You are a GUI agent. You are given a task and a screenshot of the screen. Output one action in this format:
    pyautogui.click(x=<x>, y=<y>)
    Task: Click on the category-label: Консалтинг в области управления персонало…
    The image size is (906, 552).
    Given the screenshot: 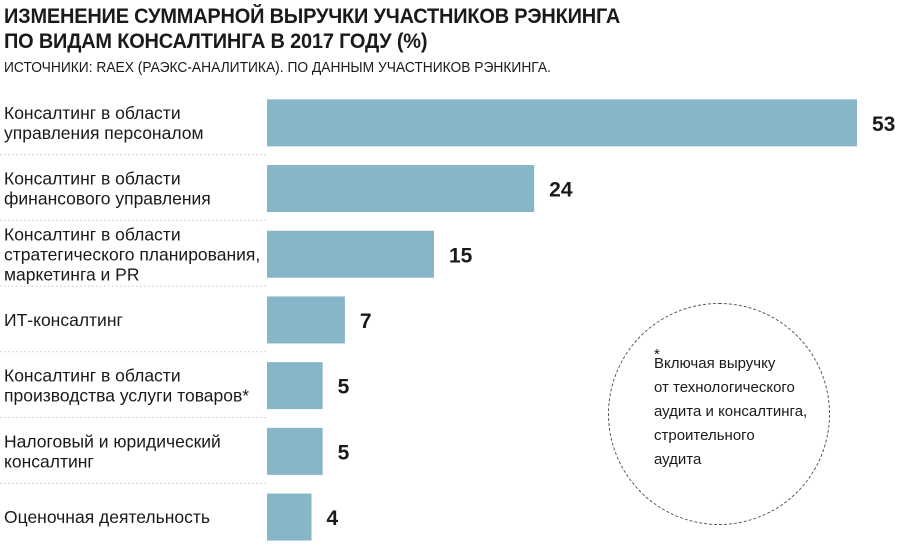 What is the action you would take?
    pyautogui.click(x=104, y=123)
    